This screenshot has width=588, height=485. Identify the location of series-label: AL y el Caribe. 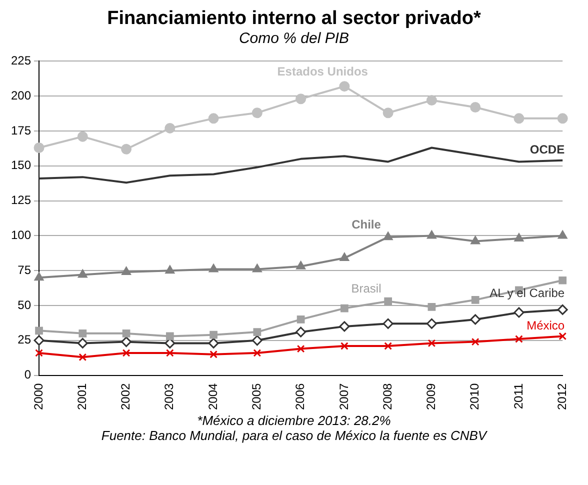
(527, 293).